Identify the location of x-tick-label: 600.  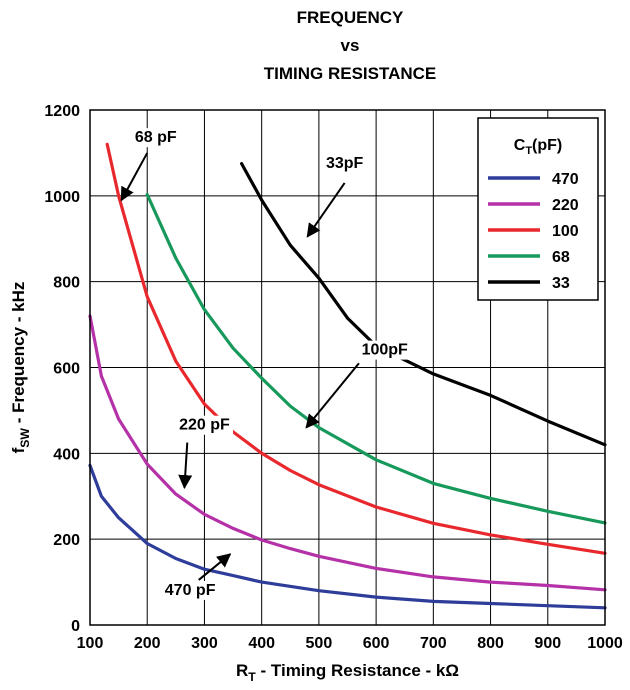
(376, 643).